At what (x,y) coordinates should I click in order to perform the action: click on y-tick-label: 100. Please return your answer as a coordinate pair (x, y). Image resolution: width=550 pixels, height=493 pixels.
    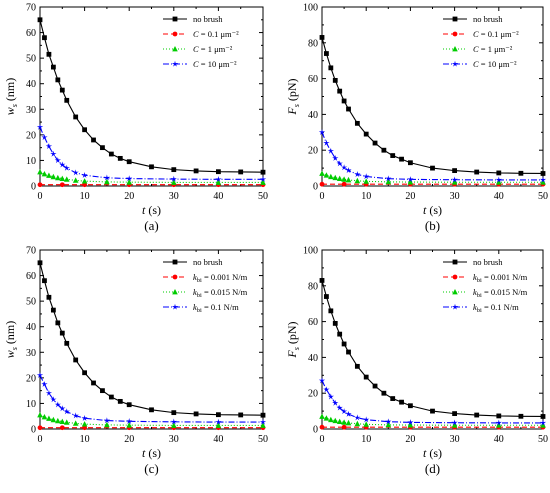
    Looking at the image, I should click on (310, 8).